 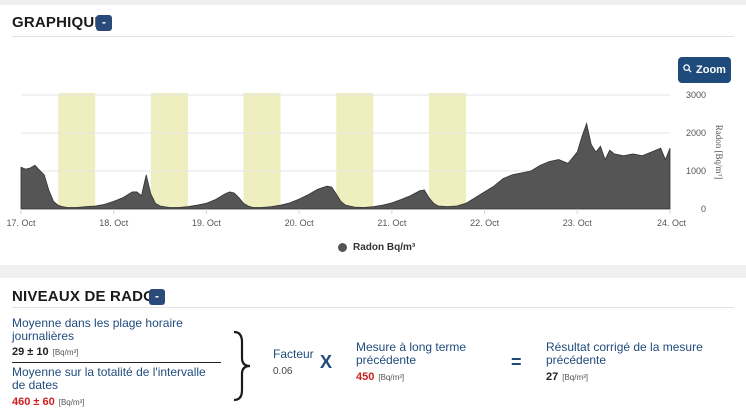 What do you see at coordinates (485, 223) in the screenshot?
I see `x-tick-label: 22. Oct` at bounding box center [485, 223].